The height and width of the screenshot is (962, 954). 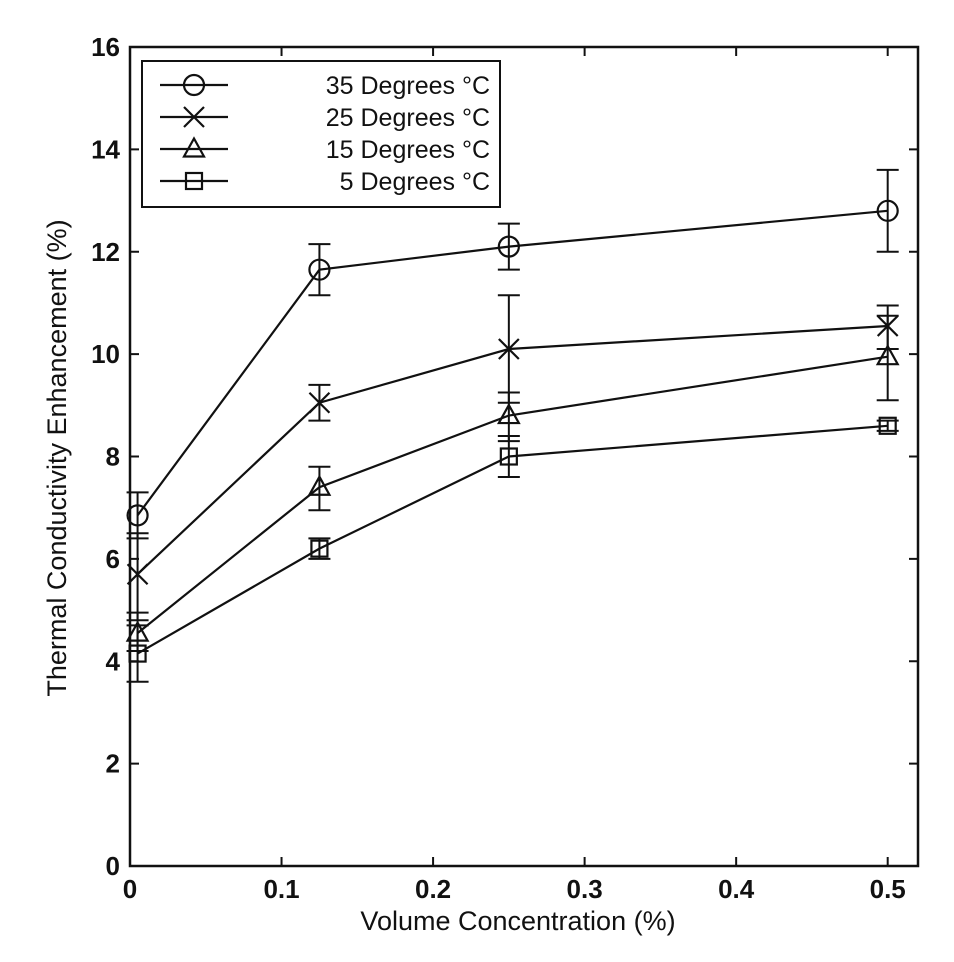 What do you see at coordinates (194, 147) in the screenshot?
I see `legend-marker-triangle` at bounding box center [194, 147].